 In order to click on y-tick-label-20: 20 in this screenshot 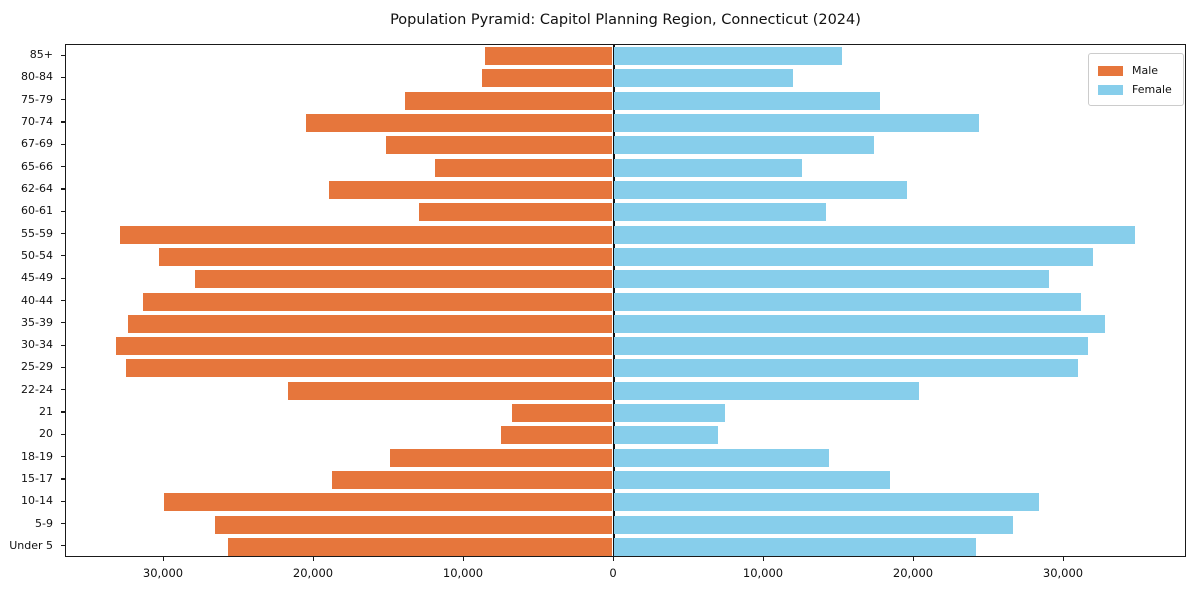, I will do `click(46, 434)`.